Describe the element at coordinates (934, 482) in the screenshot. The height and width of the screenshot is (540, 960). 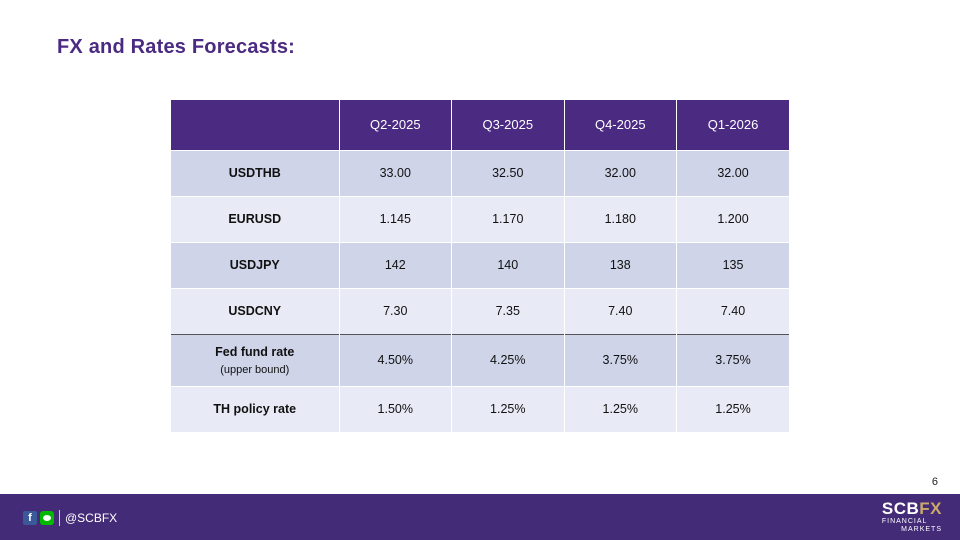
I see `page-number: 6` at that location.